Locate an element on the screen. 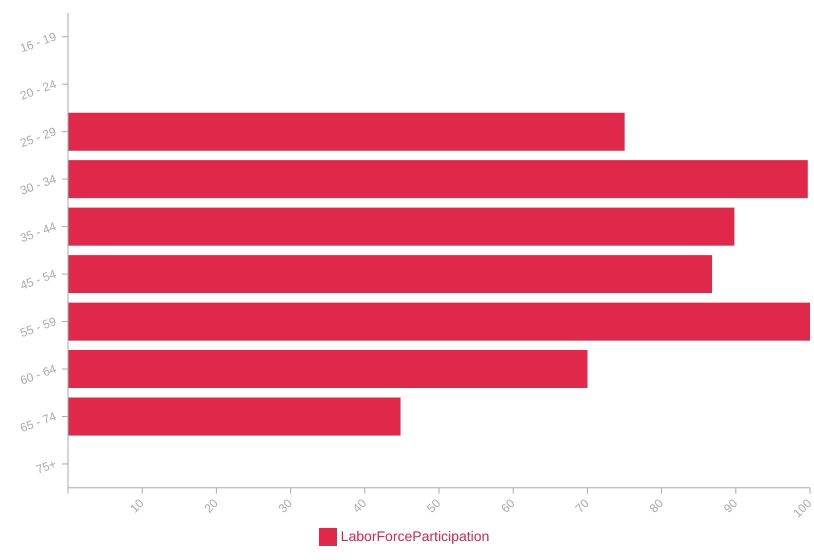 The height and width of the screenshot is (560, 814). y-tick-label: 16 - 19 is located at coordinates (38, 42).